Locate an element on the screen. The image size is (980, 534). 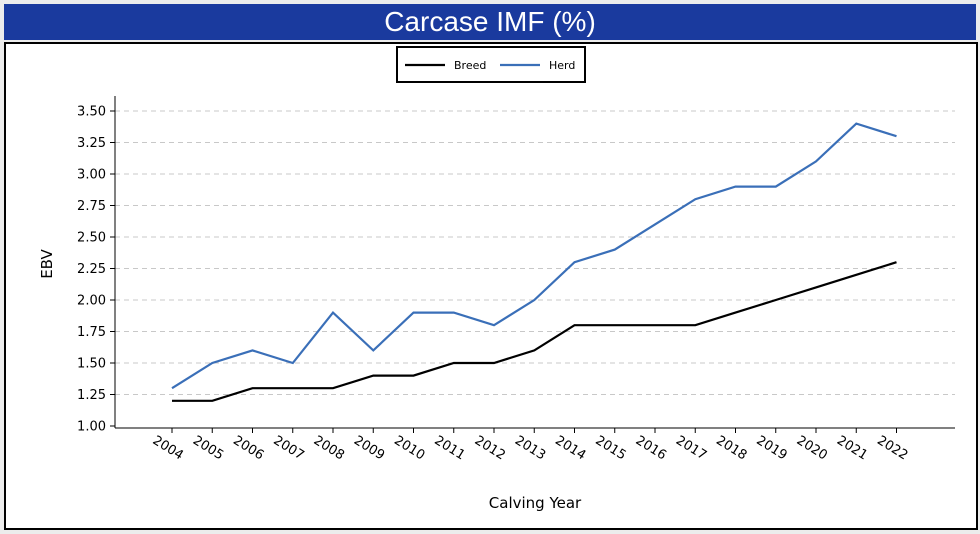
y-tick-label: 1.50 is located at coordinates (91, 364).